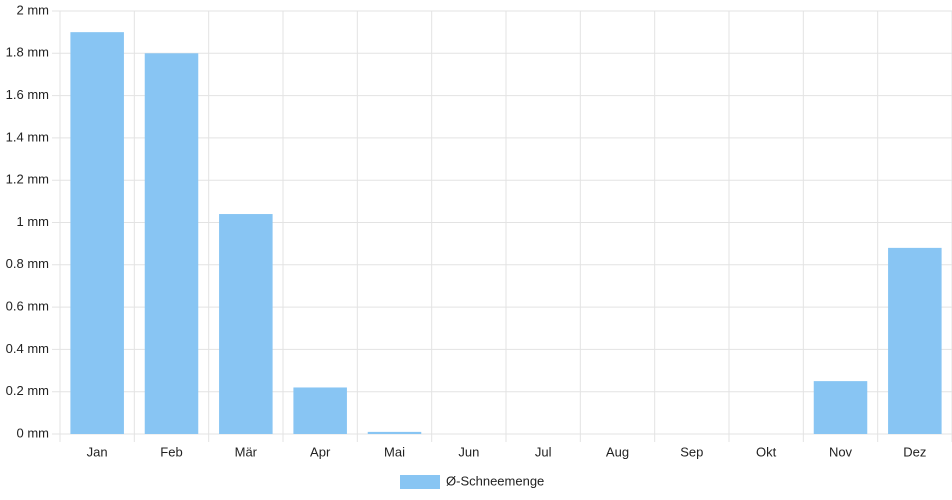 Image resolution: width=952 pixels, height=500 pixels. I want to click on x-tick-label: Jun, so click(468, 451).